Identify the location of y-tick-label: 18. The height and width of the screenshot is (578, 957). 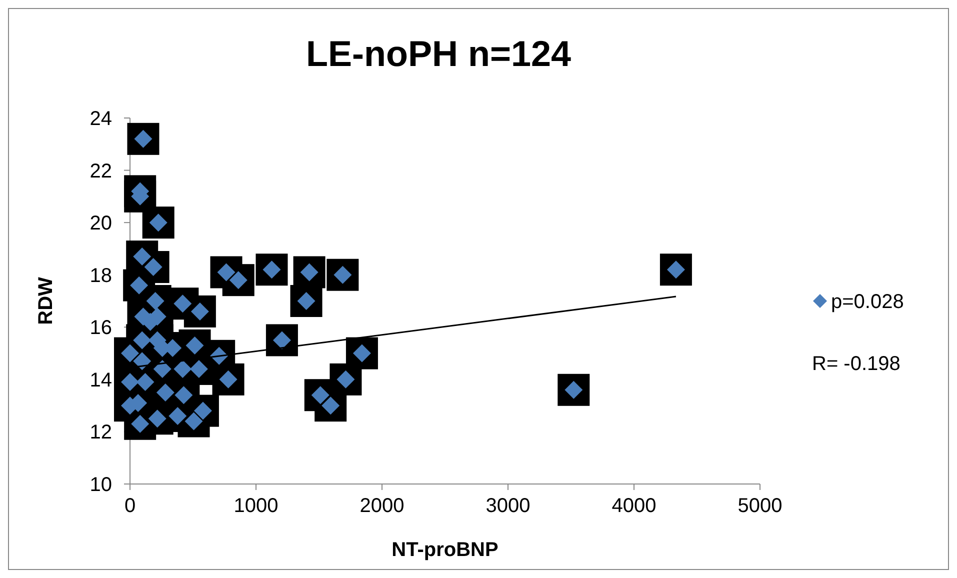
(101, 275).